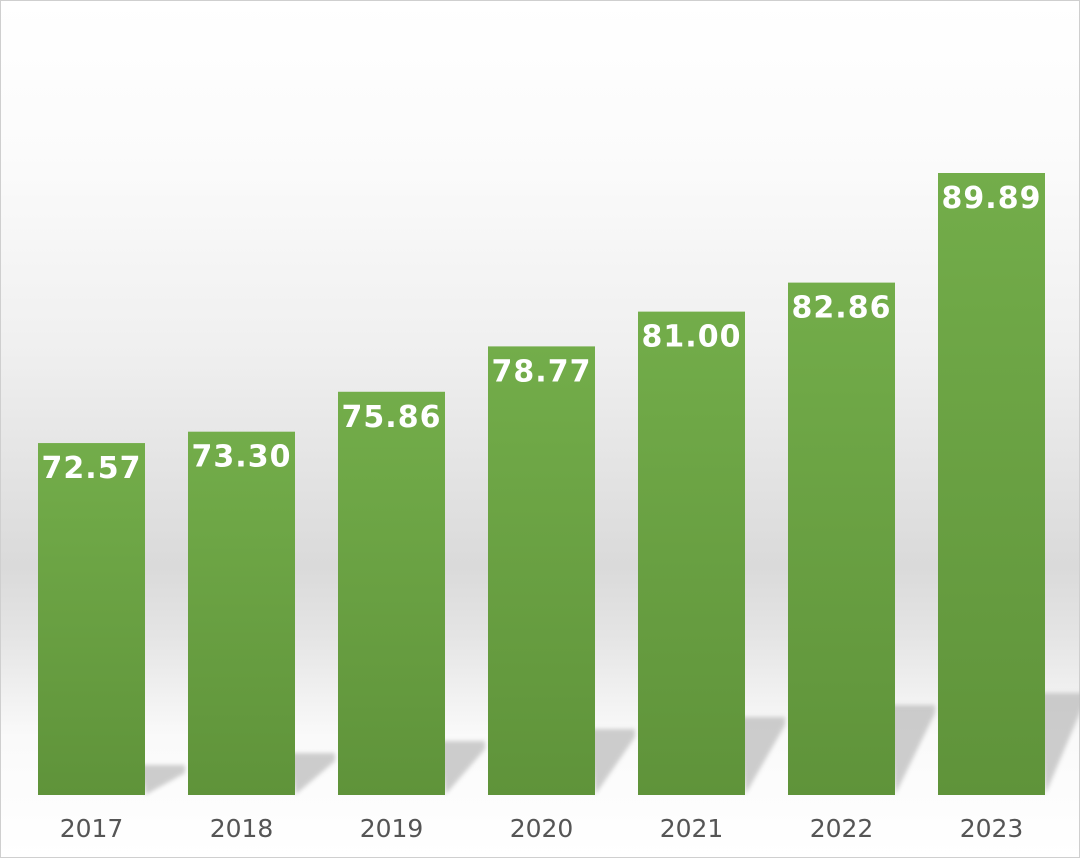 This screenshot has width=1080, height=858. Describe the element at coordinates (391, 593) in the screenshot. I see `bar-2019` at that location.